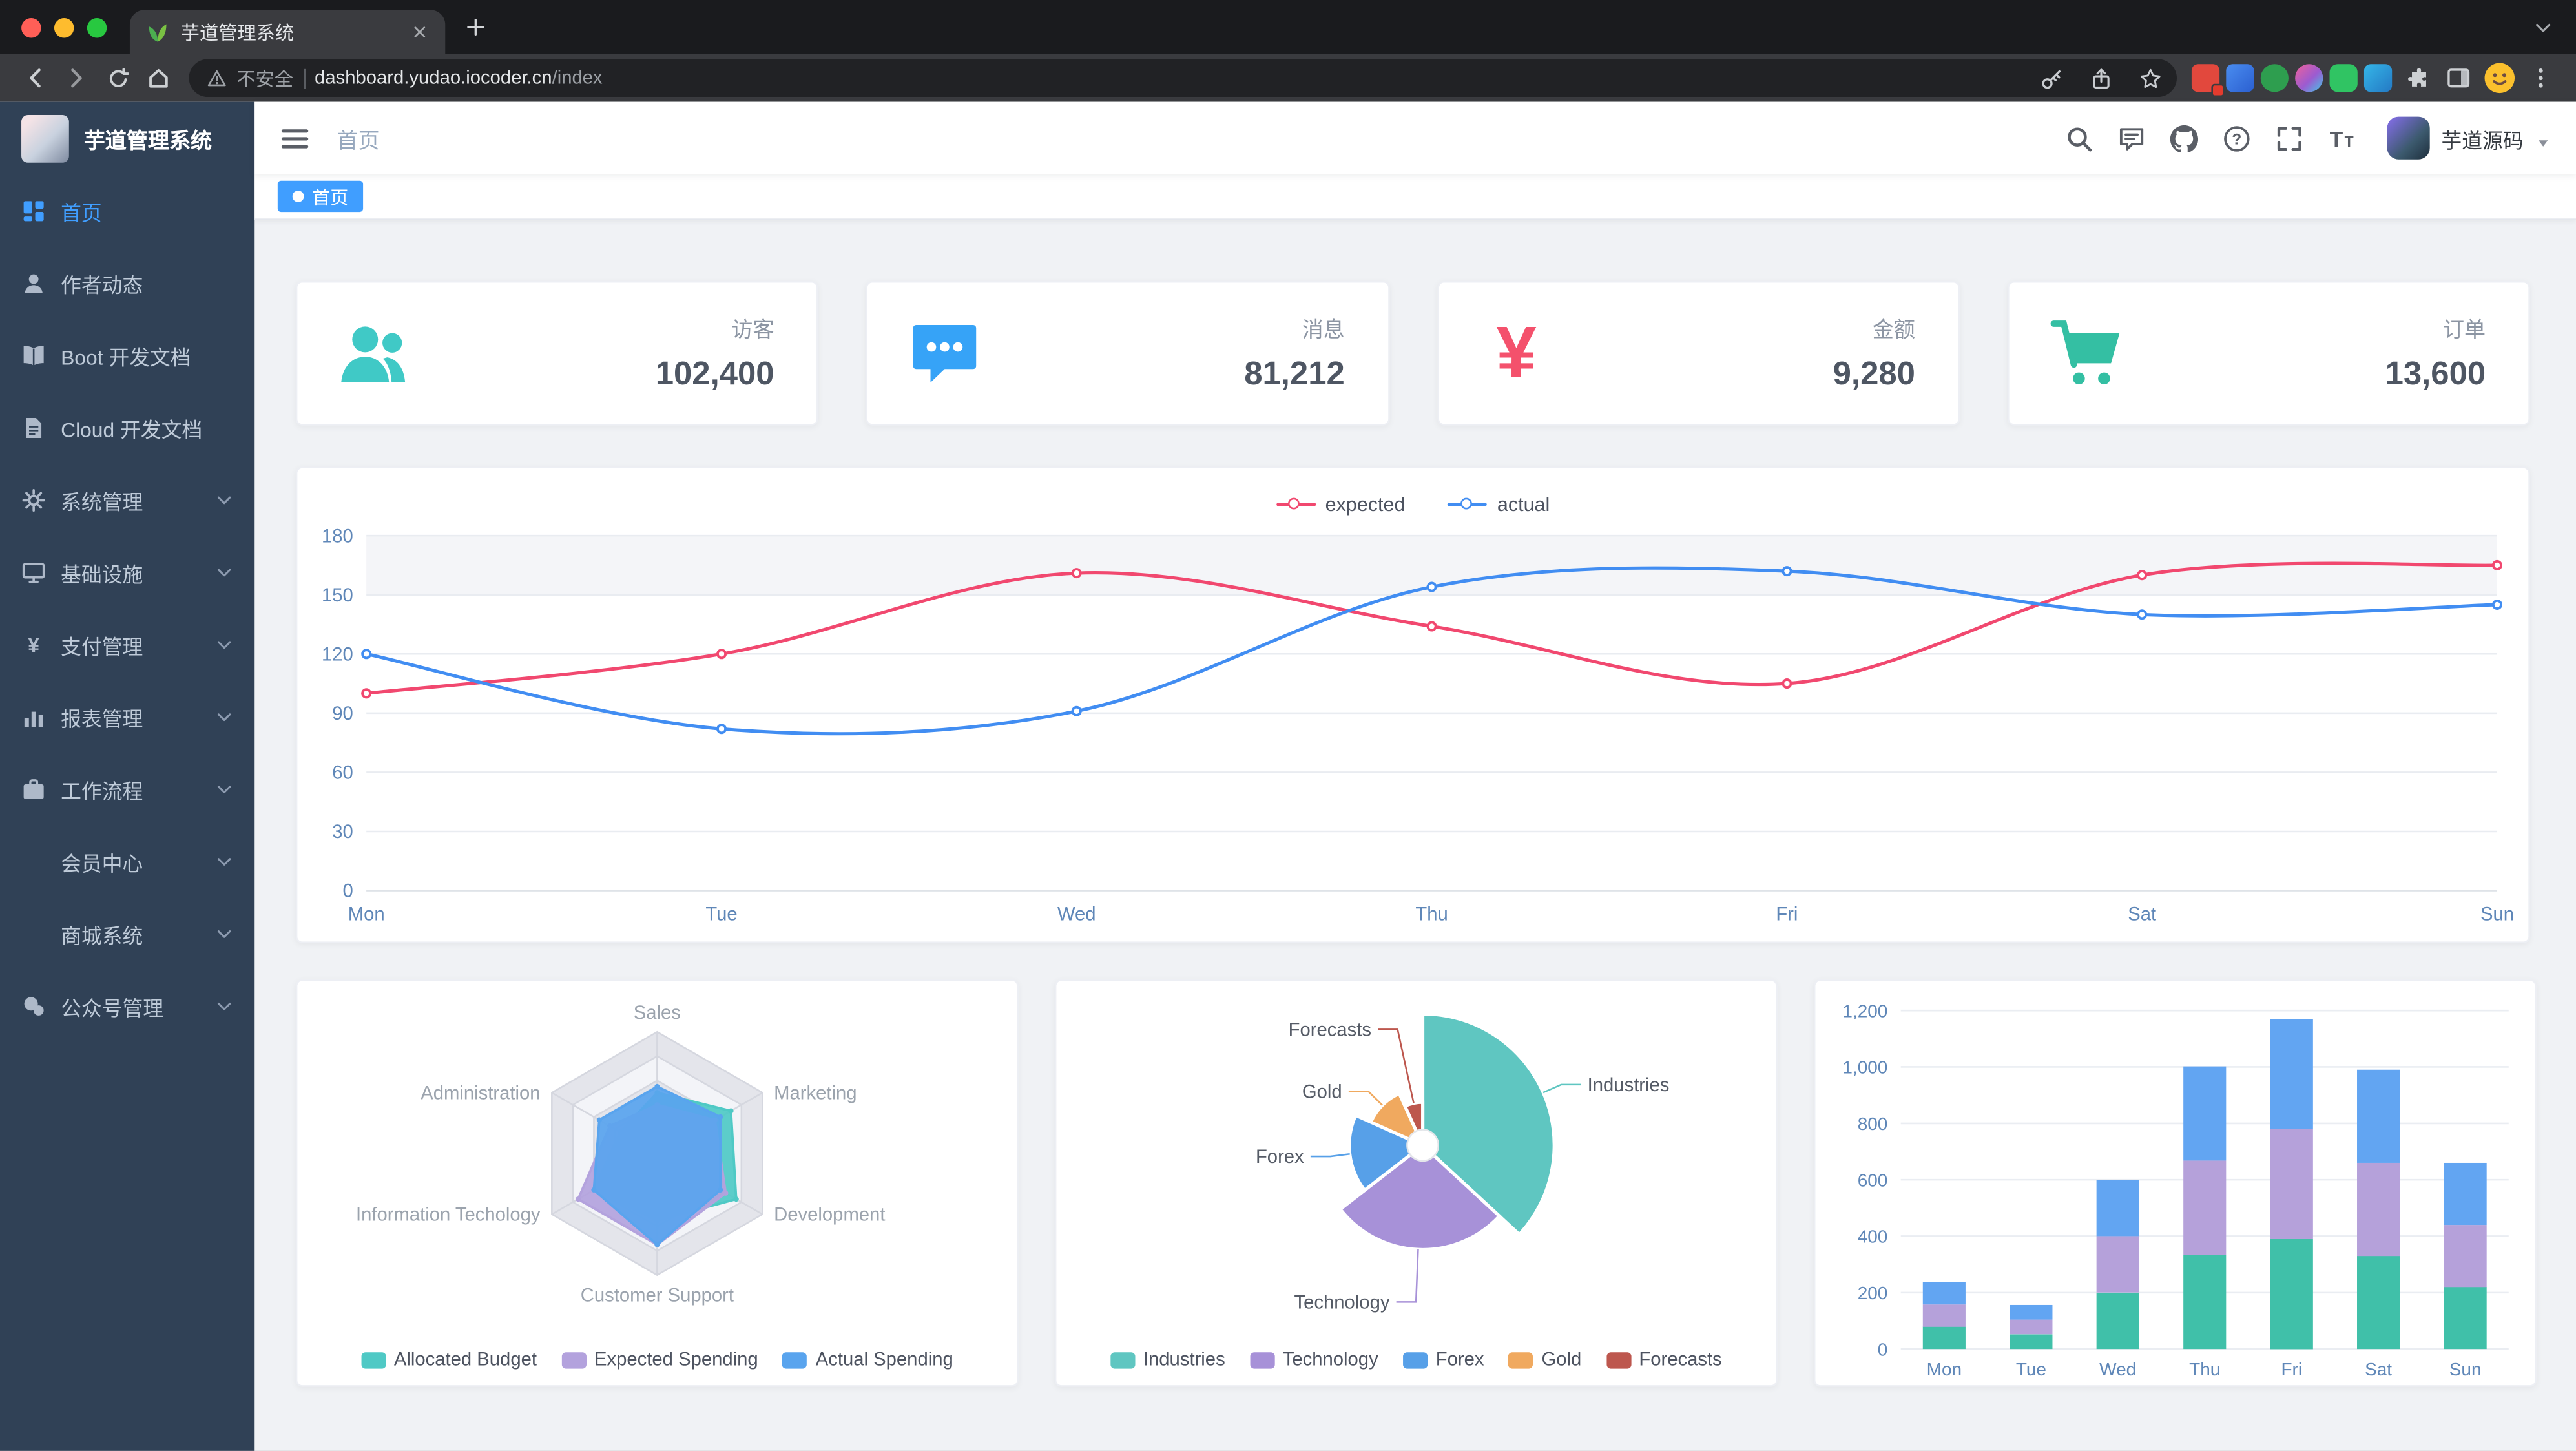  Describe the element at coordinates (2499, 78) in the screenshot. I see `browser-profile-avatar` at that location.